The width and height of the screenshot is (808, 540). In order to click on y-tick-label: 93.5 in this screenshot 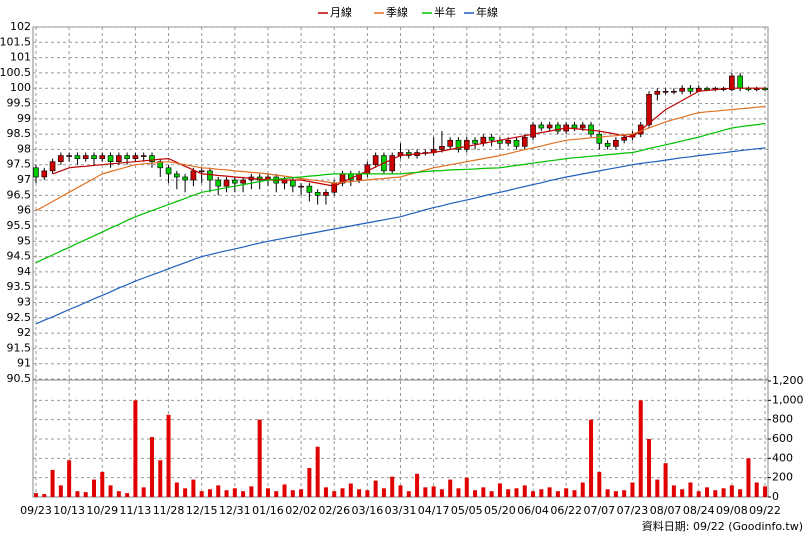, I will do `click(19, 286)`.